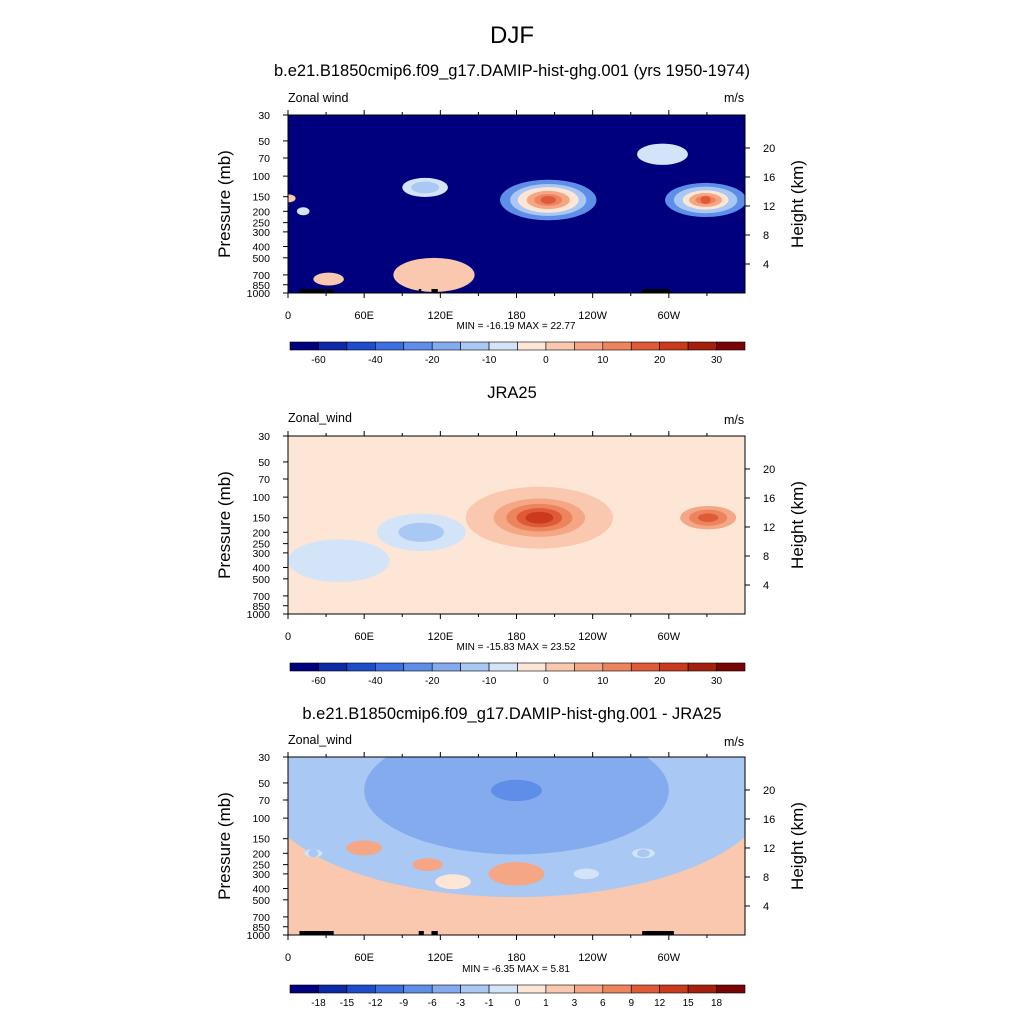 Image resolution: width=1024 pixels, height=1024 pixels. Describe the element at coordinates (432, 1003) in the screenshot. I see `colorbar-label: -6` at that location.